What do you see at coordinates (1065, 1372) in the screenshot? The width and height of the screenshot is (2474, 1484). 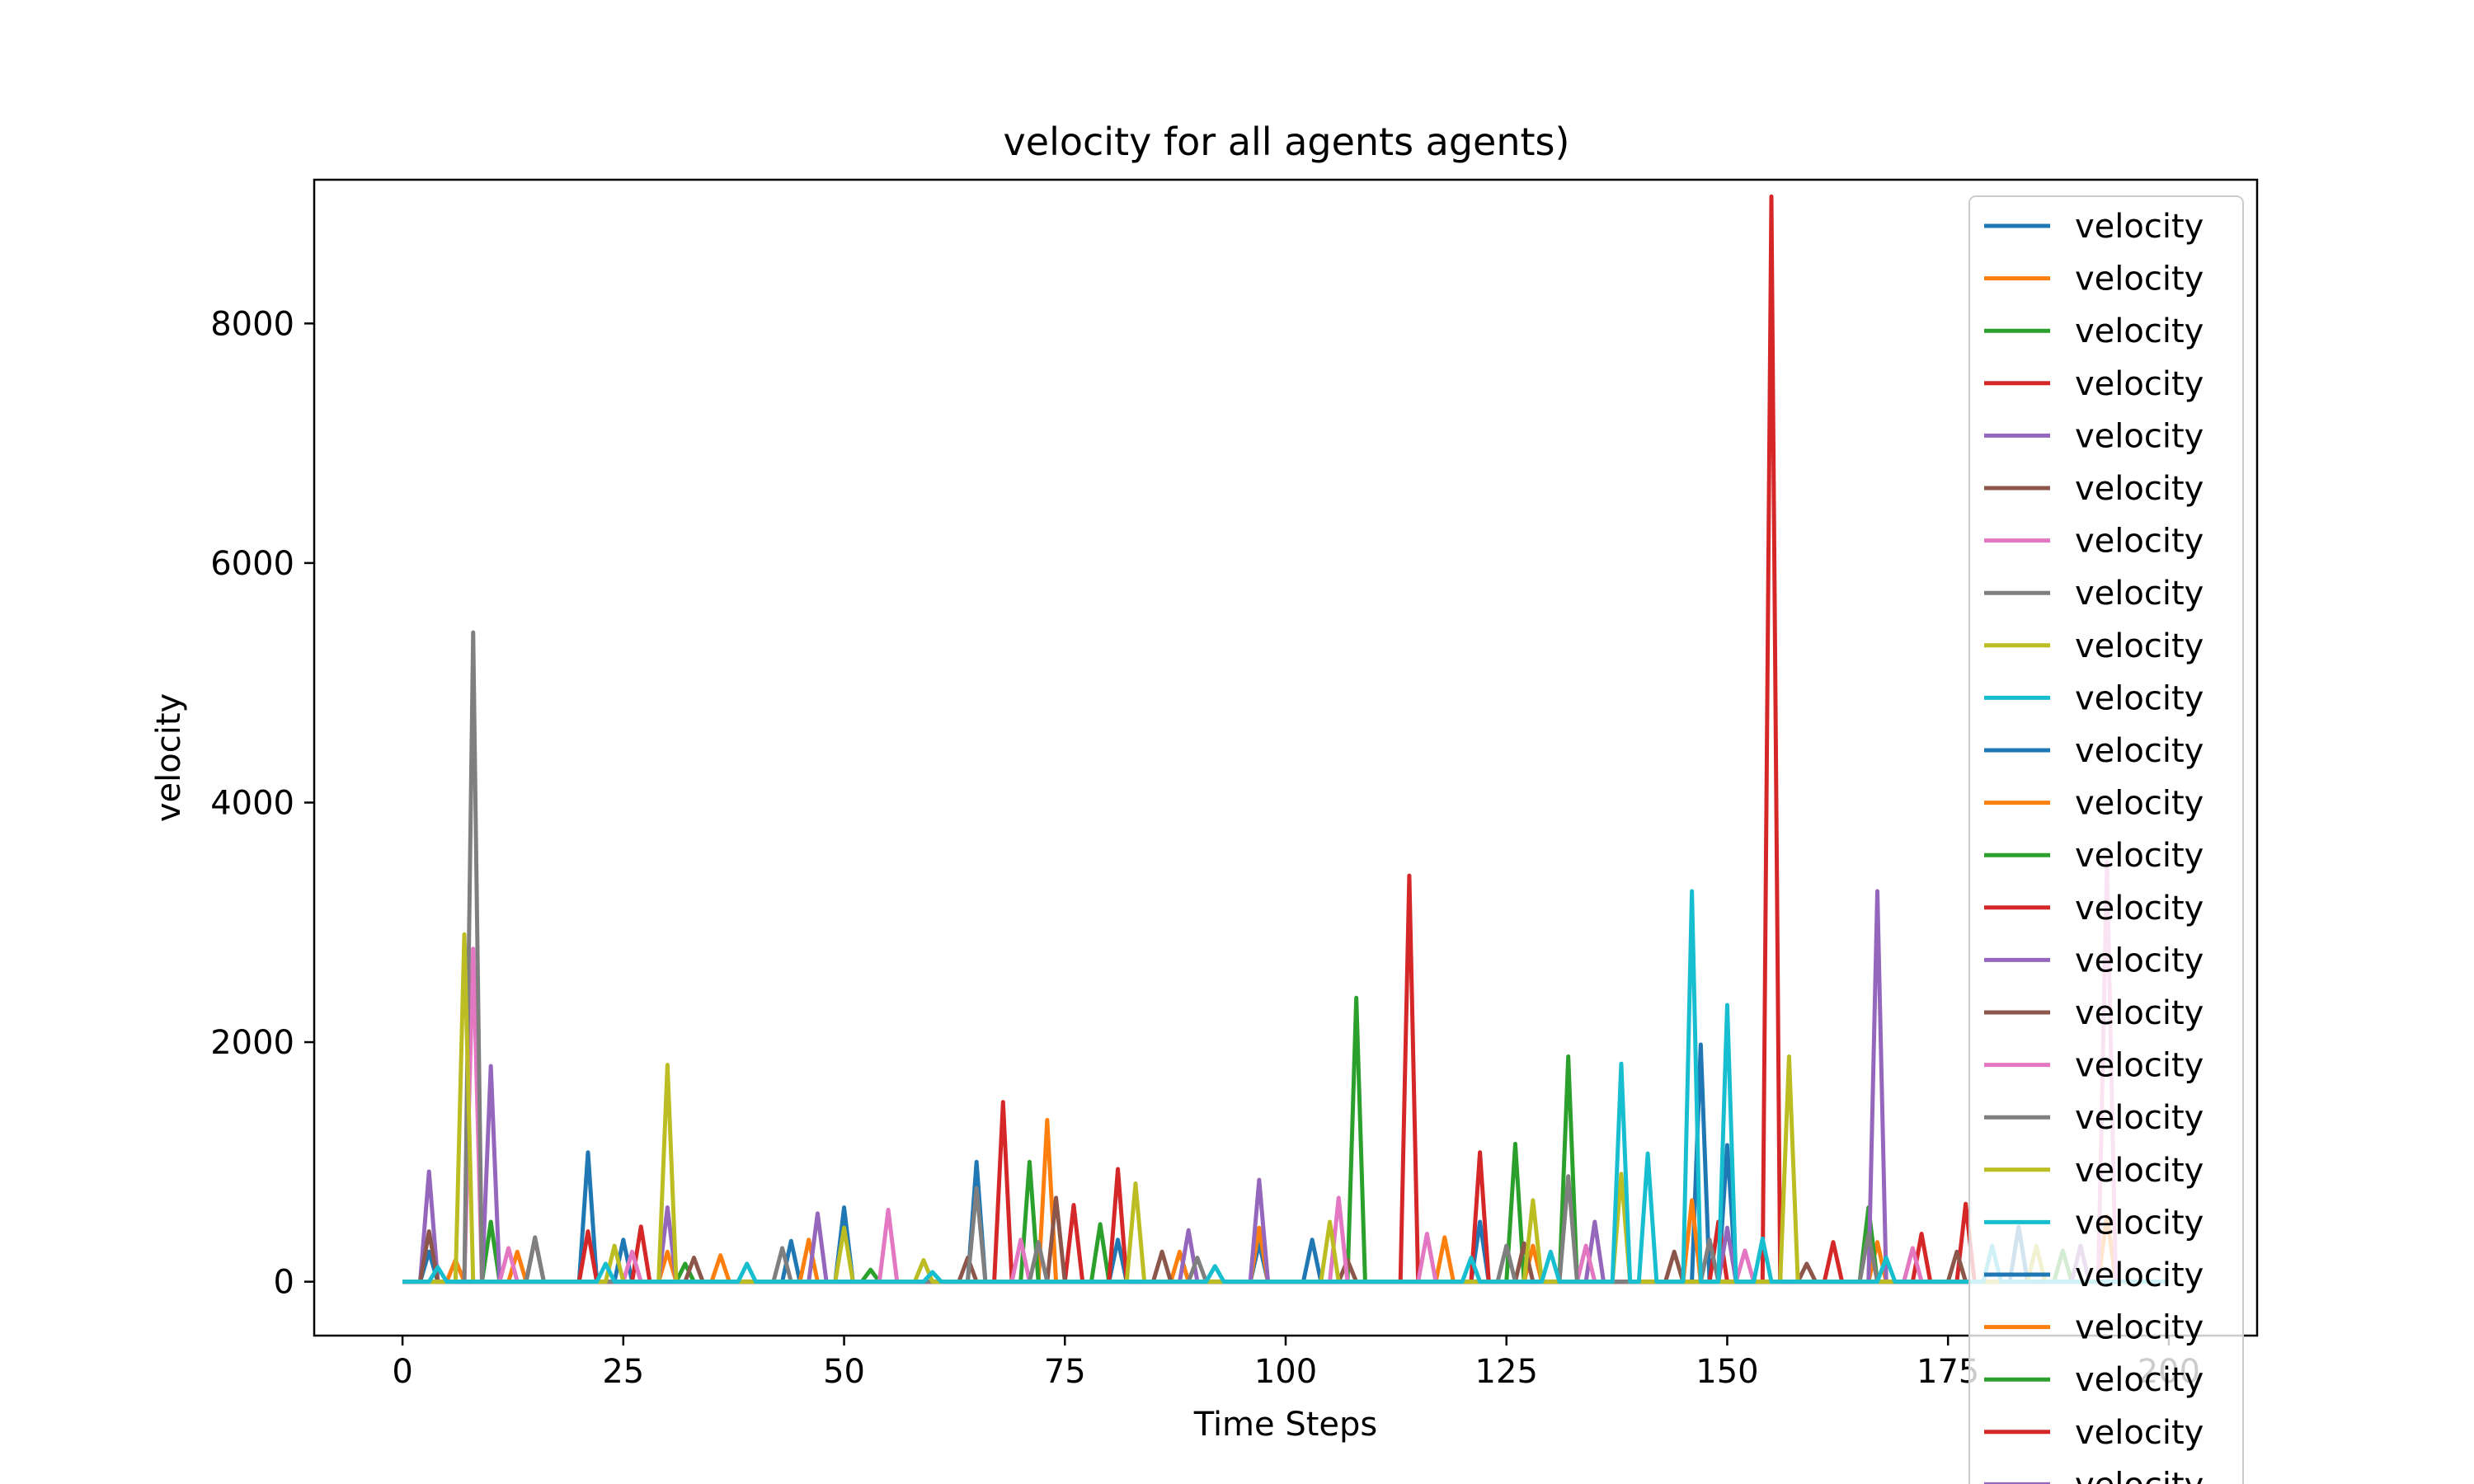 I see `x-tick-label: 75` at bounding box center [1065, 1372].